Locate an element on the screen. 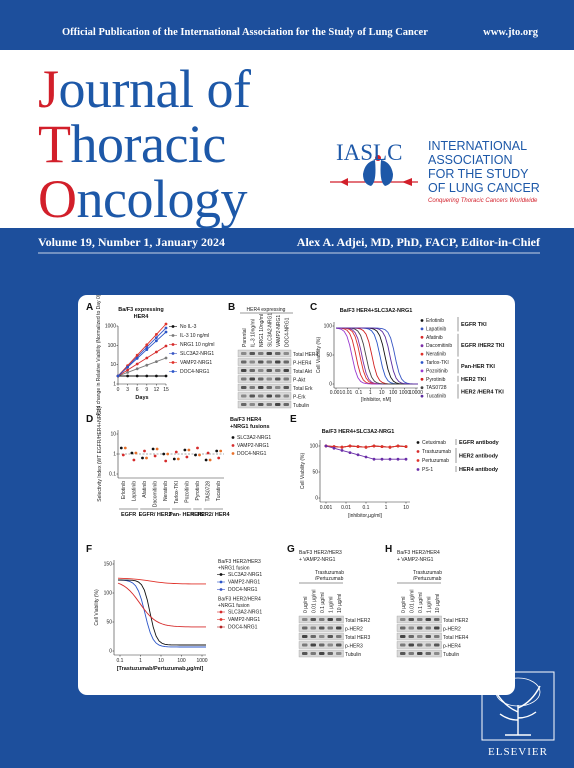  figure-text: Tubulin is located at coordinates (301, 406).